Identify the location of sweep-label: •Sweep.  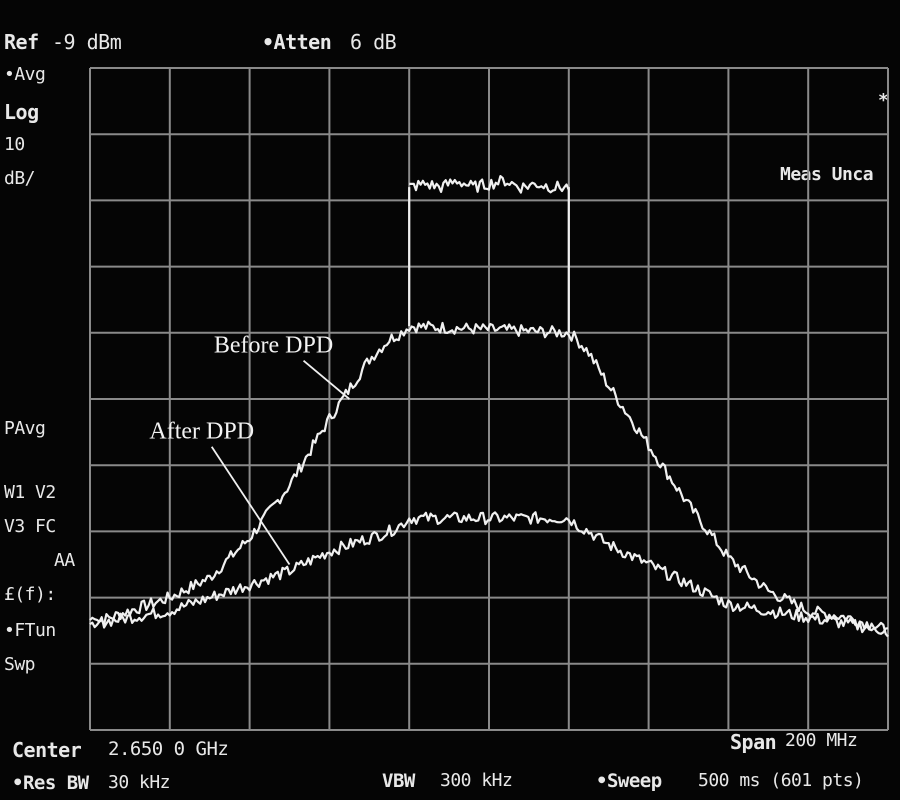
(629, 781).